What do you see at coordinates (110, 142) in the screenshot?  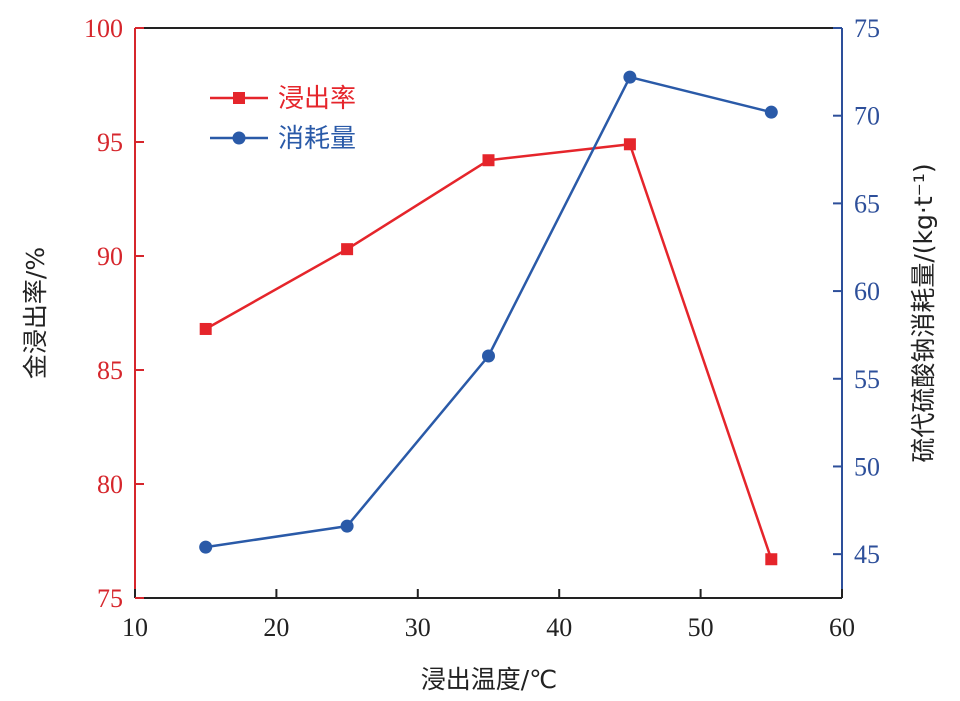 I see `y-left-tick-label: 95` at bounding box center [110, 142].